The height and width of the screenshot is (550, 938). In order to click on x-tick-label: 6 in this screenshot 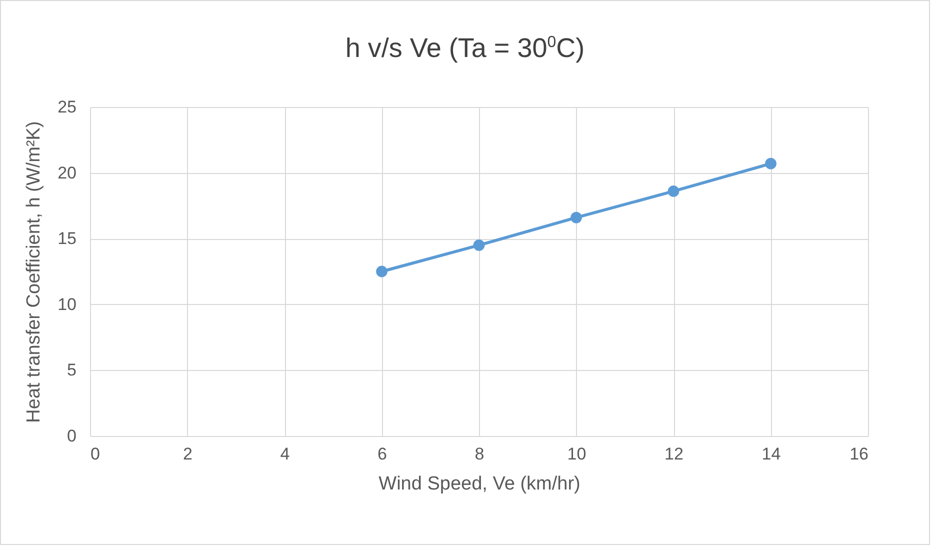, I will do `click(382, 454)`.